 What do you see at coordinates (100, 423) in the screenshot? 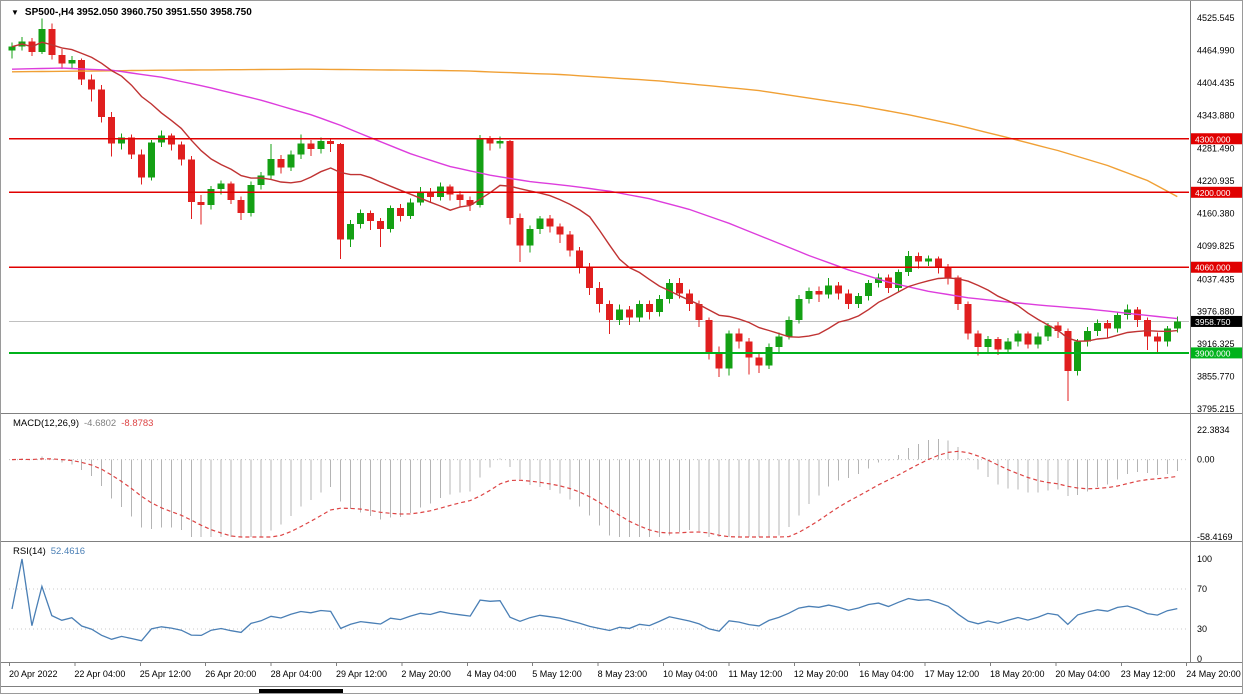
I see `macd-main-value: -4.6802` at bounding box center [100, 423].